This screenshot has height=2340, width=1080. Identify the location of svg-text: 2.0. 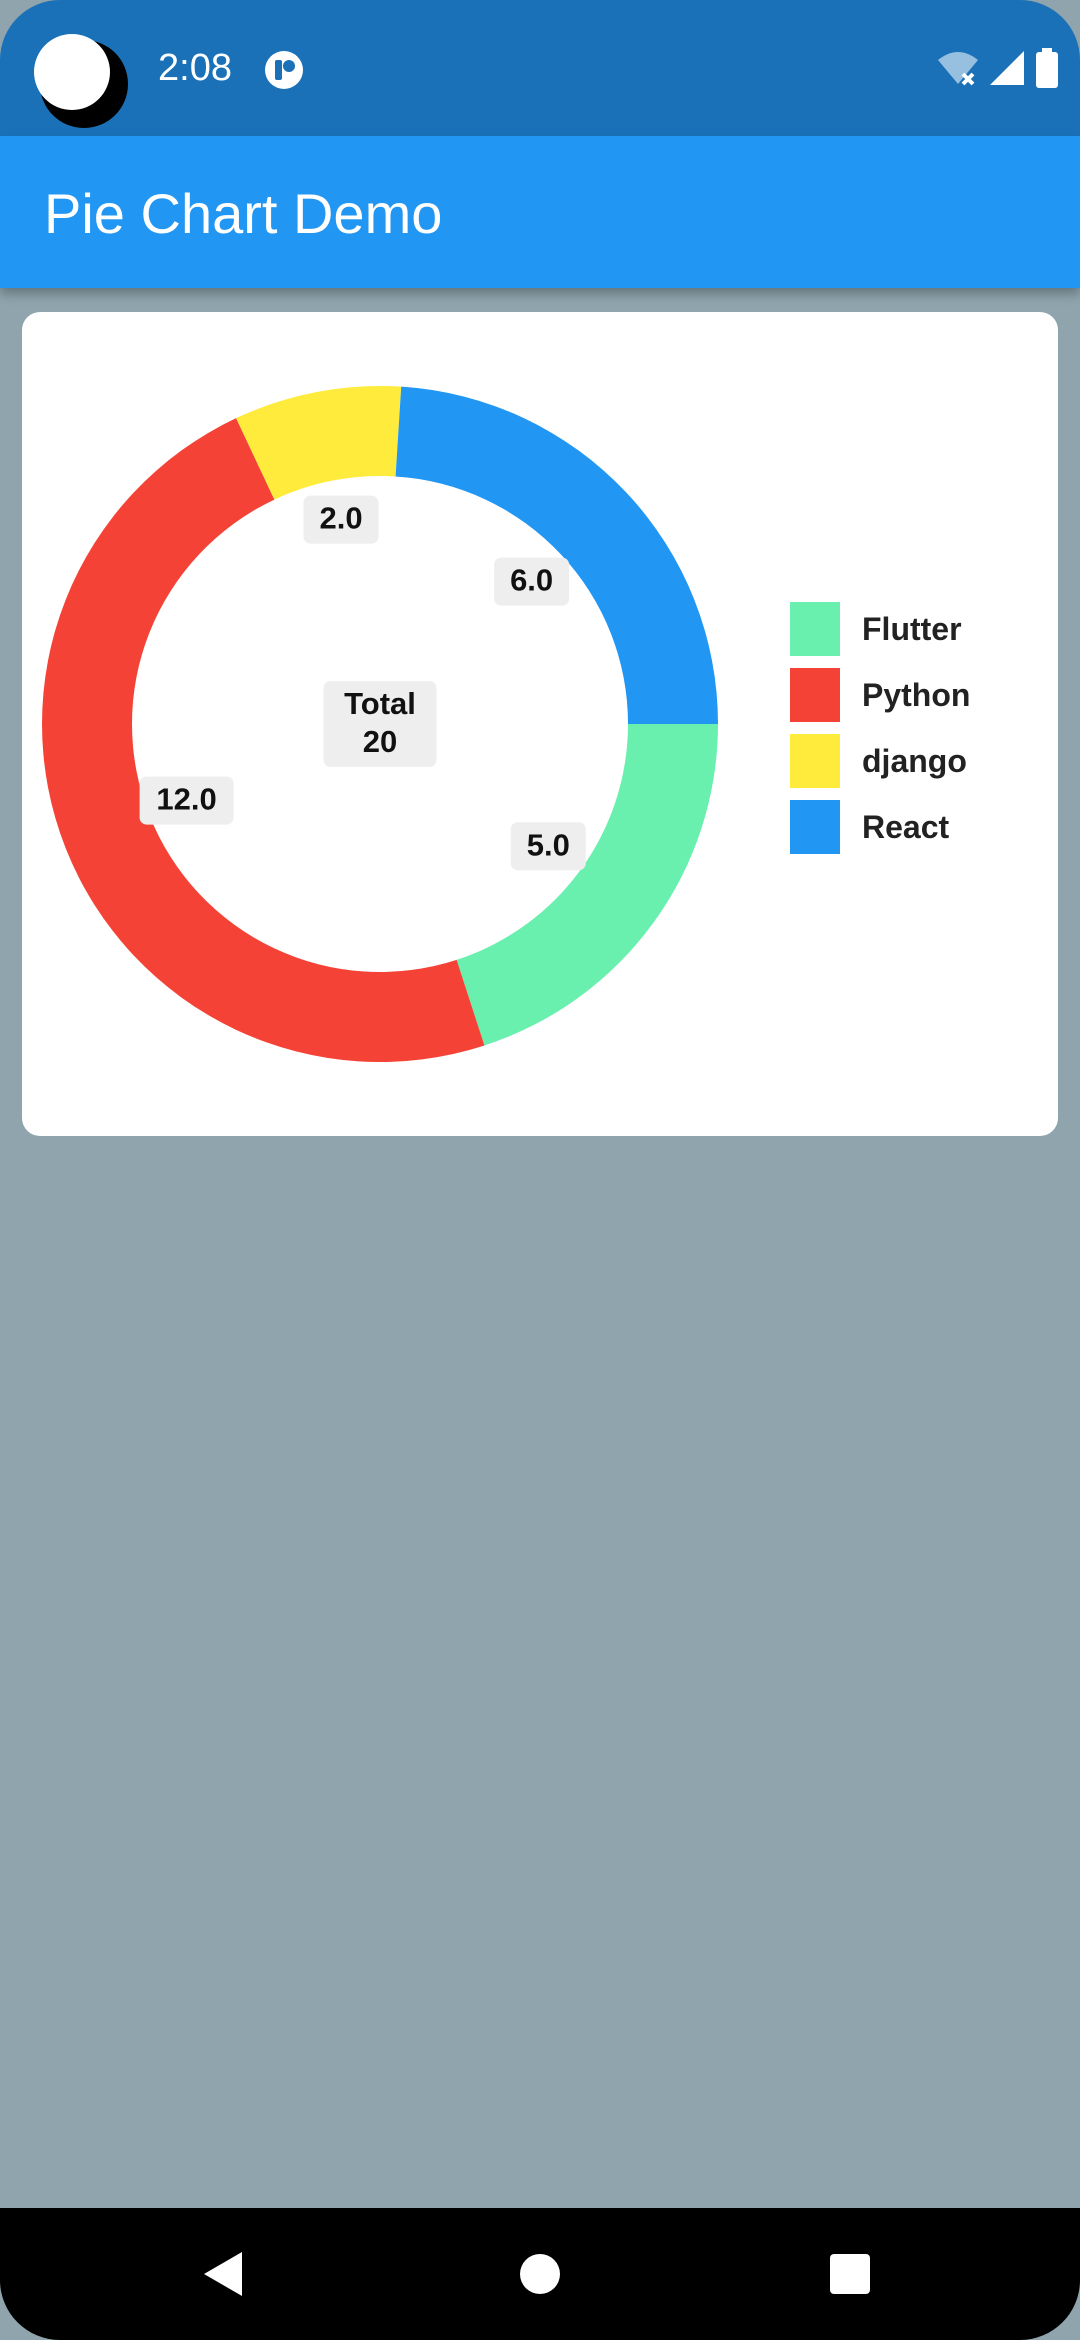
(340, 518).